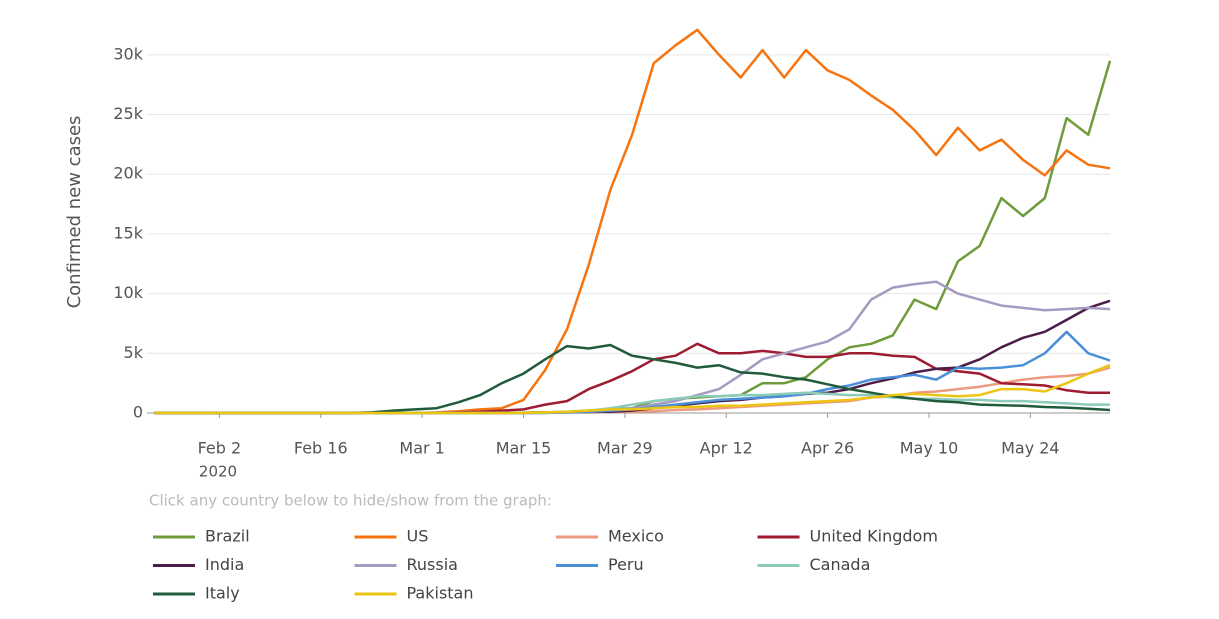 Image resolution: width=1219 pixels, height=619 pixels. I want to click on legend-label: Russia, so click(432, 564).